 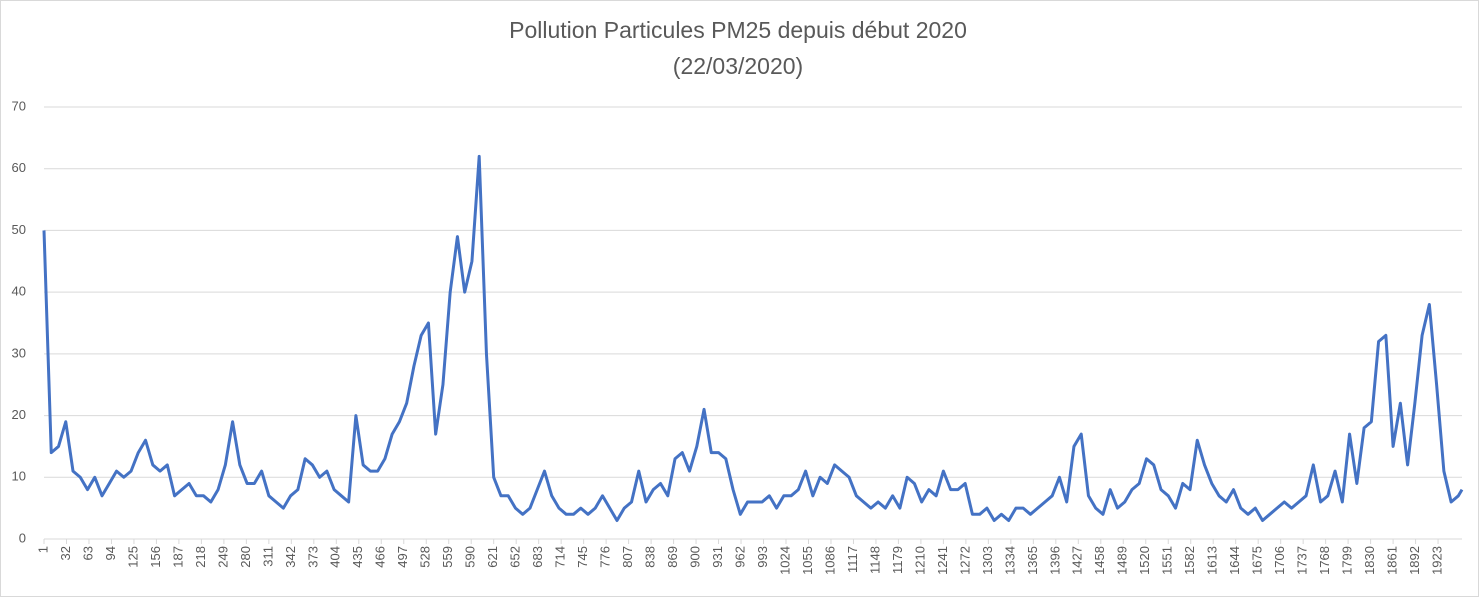 I want to click on x-tick-label: 683, so click(x=537, y=557).